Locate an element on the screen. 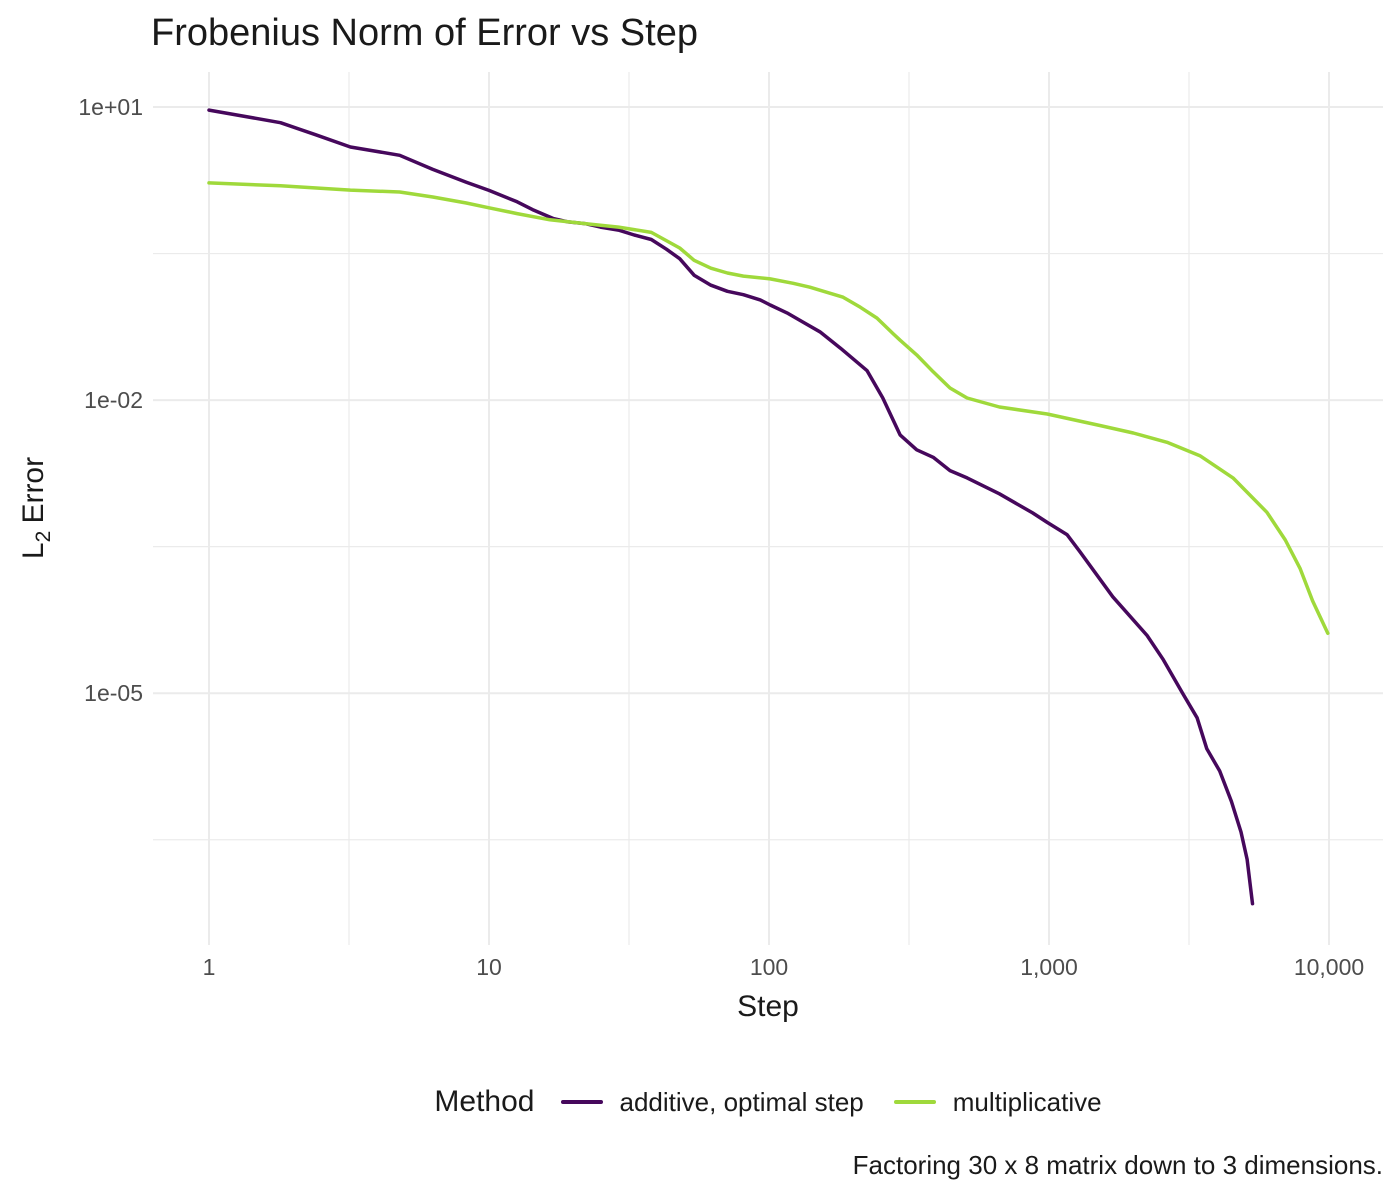 The image size is (1400, 1200). legend-item-1: multiplicative is located at coordinates (997, 1102).